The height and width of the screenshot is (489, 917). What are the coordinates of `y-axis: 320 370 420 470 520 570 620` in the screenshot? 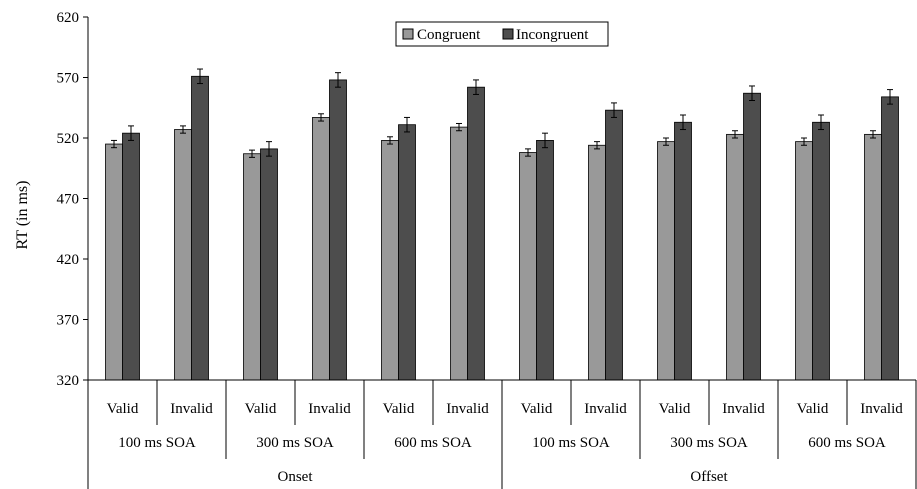 It's located at (73, 199).